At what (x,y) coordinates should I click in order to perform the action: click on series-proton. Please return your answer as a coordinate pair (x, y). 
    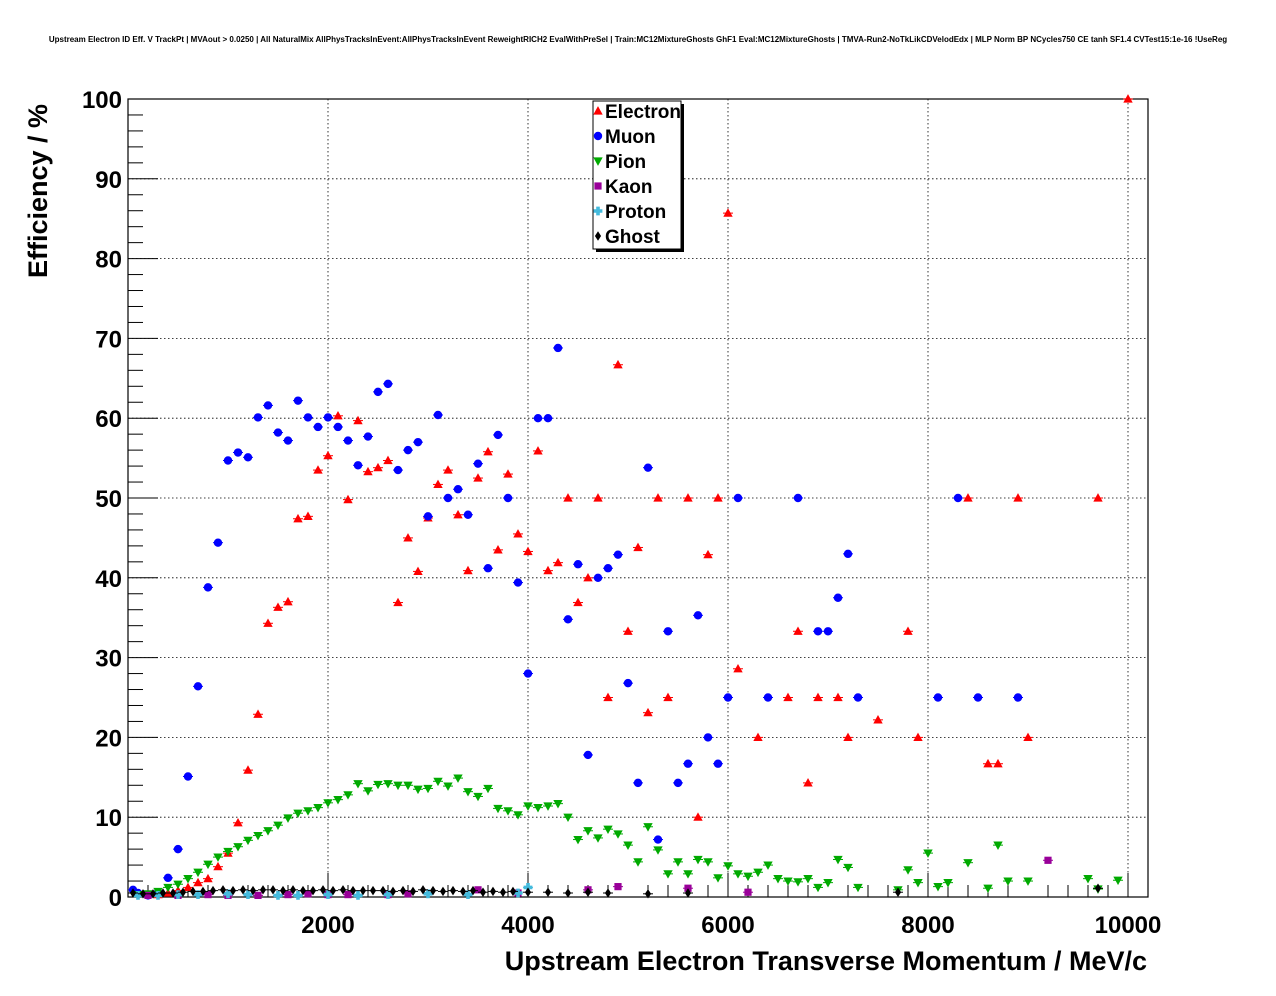
    Looking at the image, I should click on (333, 891).